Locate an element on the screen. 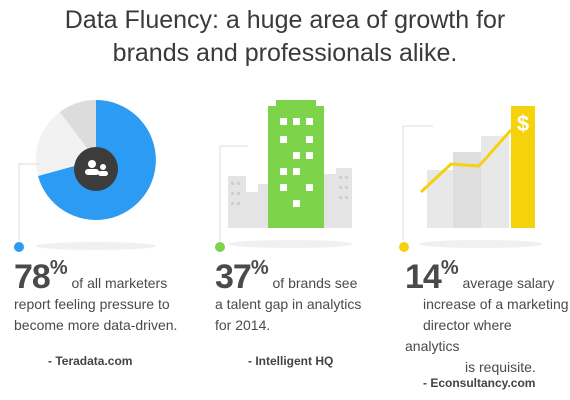  stat-number: 14 is located at coordinates (423, 277).